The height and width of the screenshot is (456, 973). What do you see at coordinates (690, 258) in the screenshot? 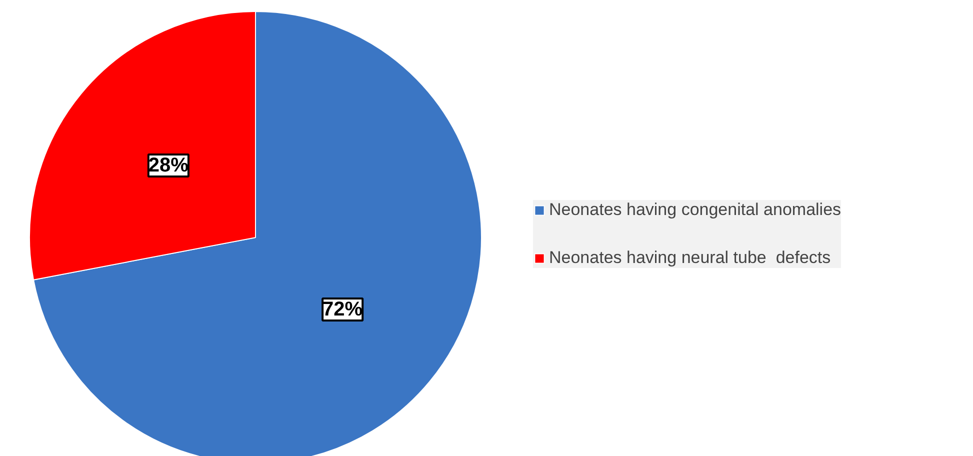
I see `legend-label: Neonates having neural tube defects` at bounding box center [690, 258].